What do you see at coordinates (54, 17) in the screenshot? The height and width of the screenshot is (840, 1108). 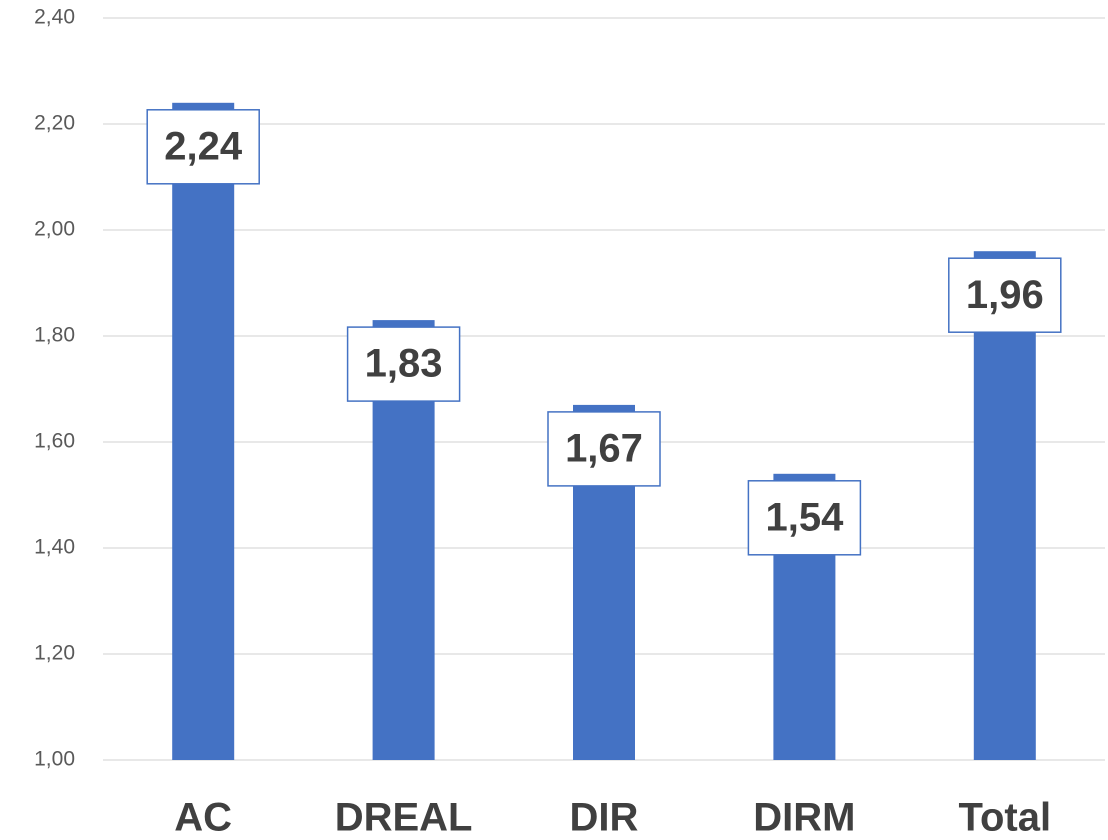 I see `y-tick-label: 2,40` at bounding box center [54, 17].